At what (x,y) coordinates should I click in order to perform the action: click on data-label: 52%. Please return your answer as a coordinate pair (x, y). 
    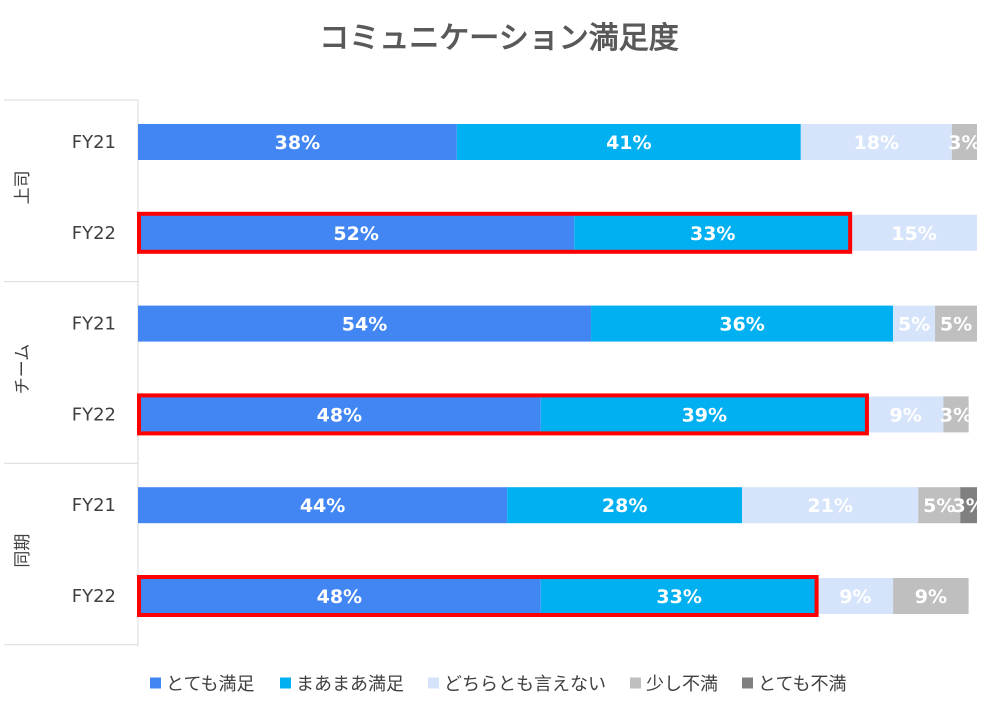
    Looking at the image, I should click on (355, 234).